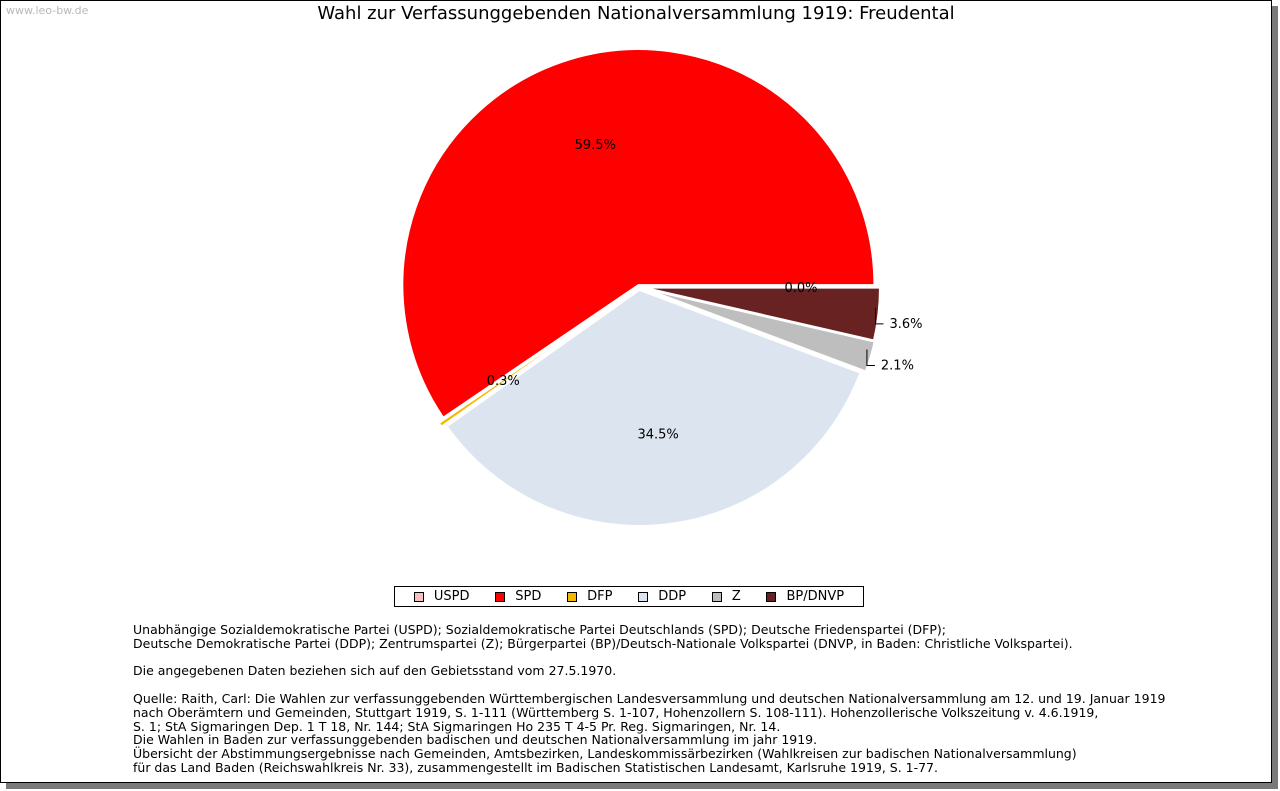  I want to click on slice-label-ddp: 34.5%, so click(657, 434).